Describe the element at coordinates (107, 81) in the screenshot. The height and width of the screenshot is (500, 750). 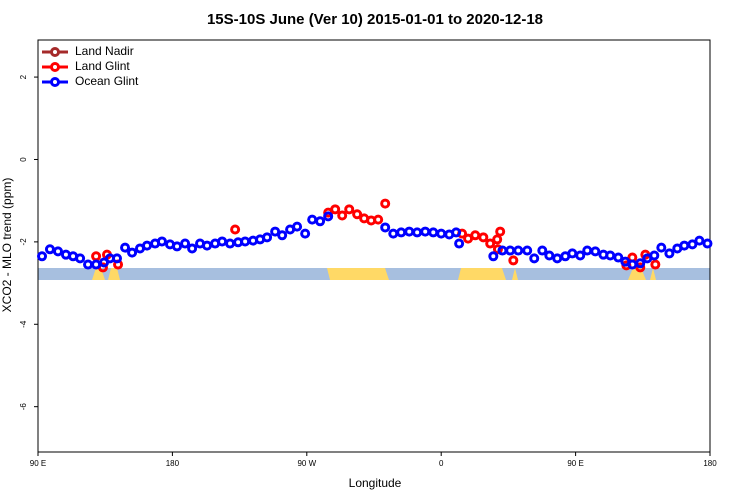
I see `legend-label: Ocean Glint` at that location.